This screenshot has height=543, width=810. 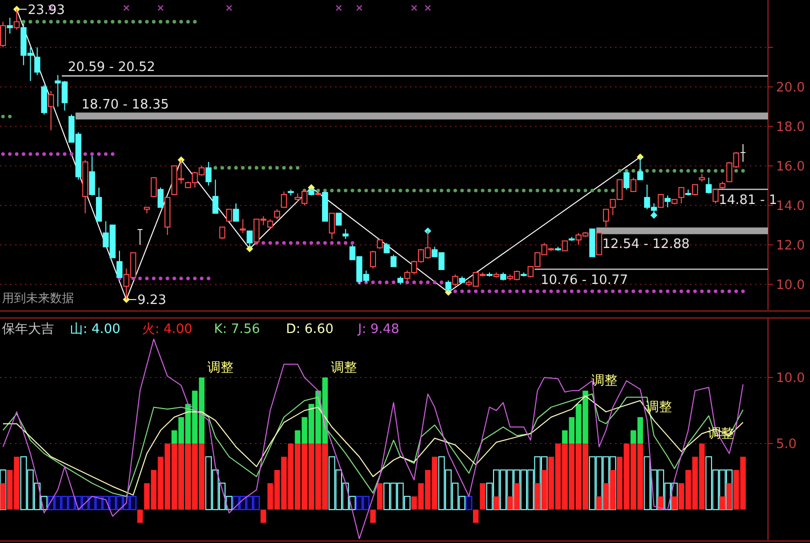 I want to click on ref-line-label: 14.81 - 1, so click(x=748, y=200).